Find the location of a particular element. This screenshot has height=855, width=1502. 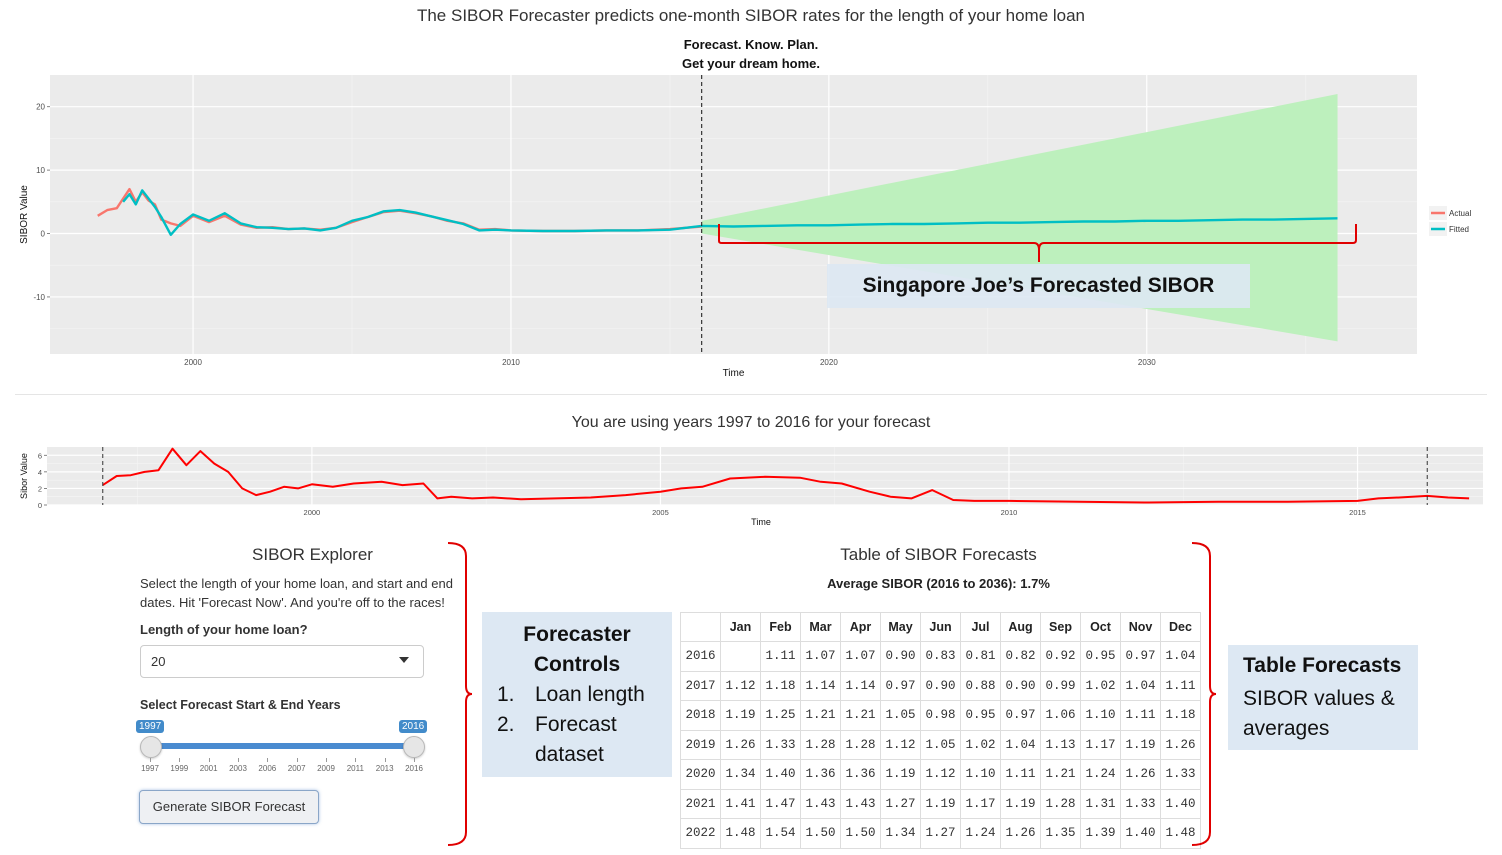

x-tick-label: 2020 is located at coordinates (829, 362).